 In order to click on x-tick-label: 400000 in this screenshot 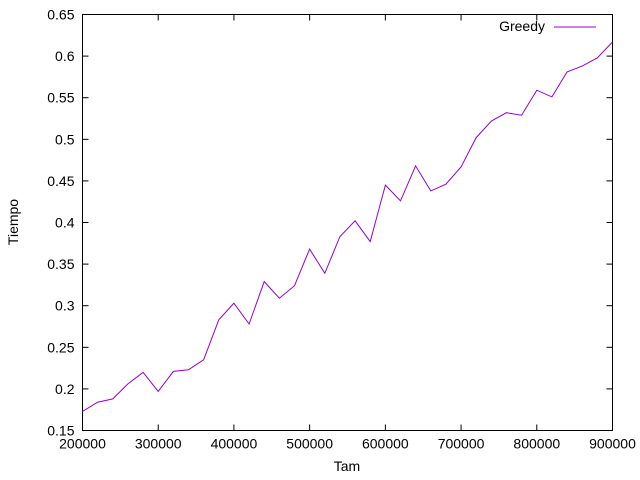, I will do `click(234, 444)`.